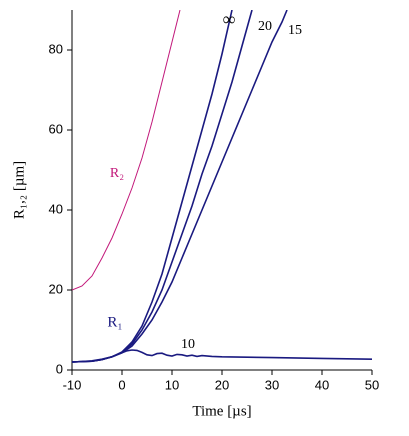 The width and height of the screenshot is (409, 436). What do you see at coordinates (295, 30) in the screenshot?
I see `series-label: 15` at bounding box center [295, 30].